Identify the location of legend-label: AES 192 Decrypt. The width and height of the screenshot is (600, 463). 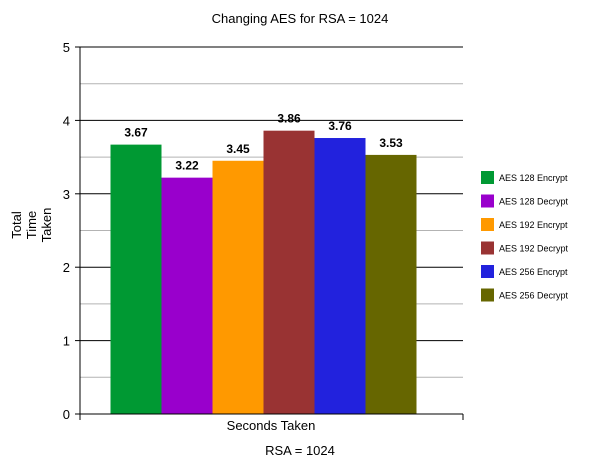
(534, 249).